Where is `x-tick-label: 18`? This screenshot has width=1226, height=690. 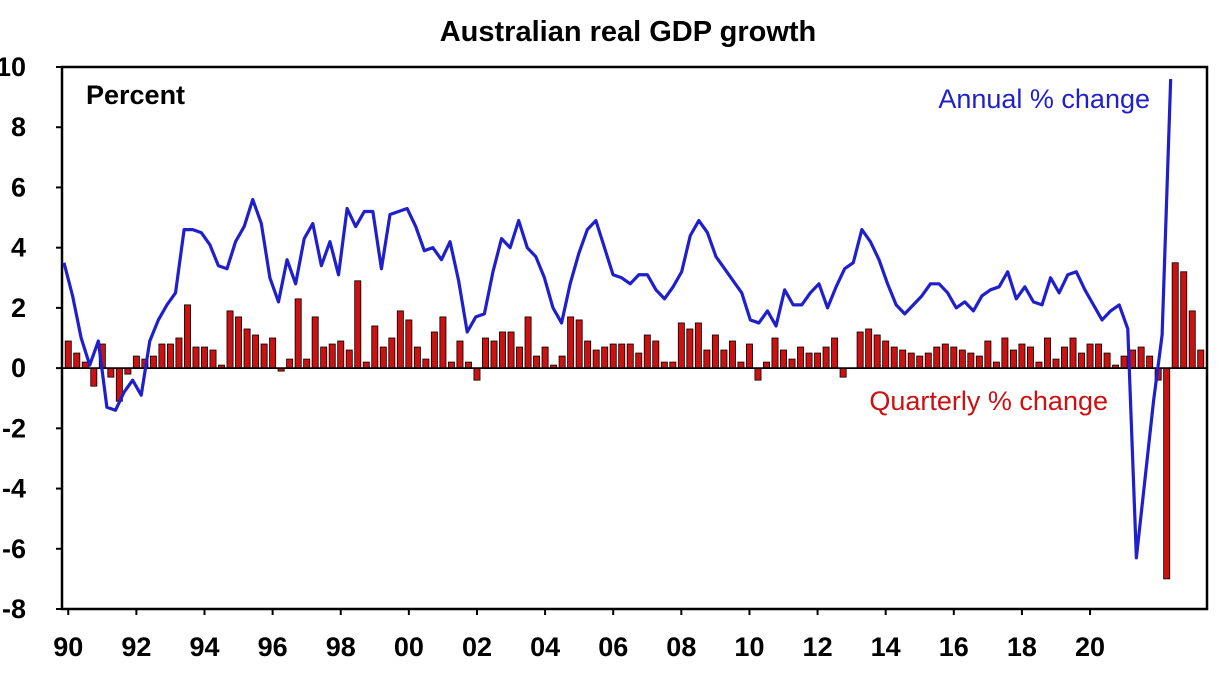
x-tick-label: 18 is located at coordinates (1022, 647).